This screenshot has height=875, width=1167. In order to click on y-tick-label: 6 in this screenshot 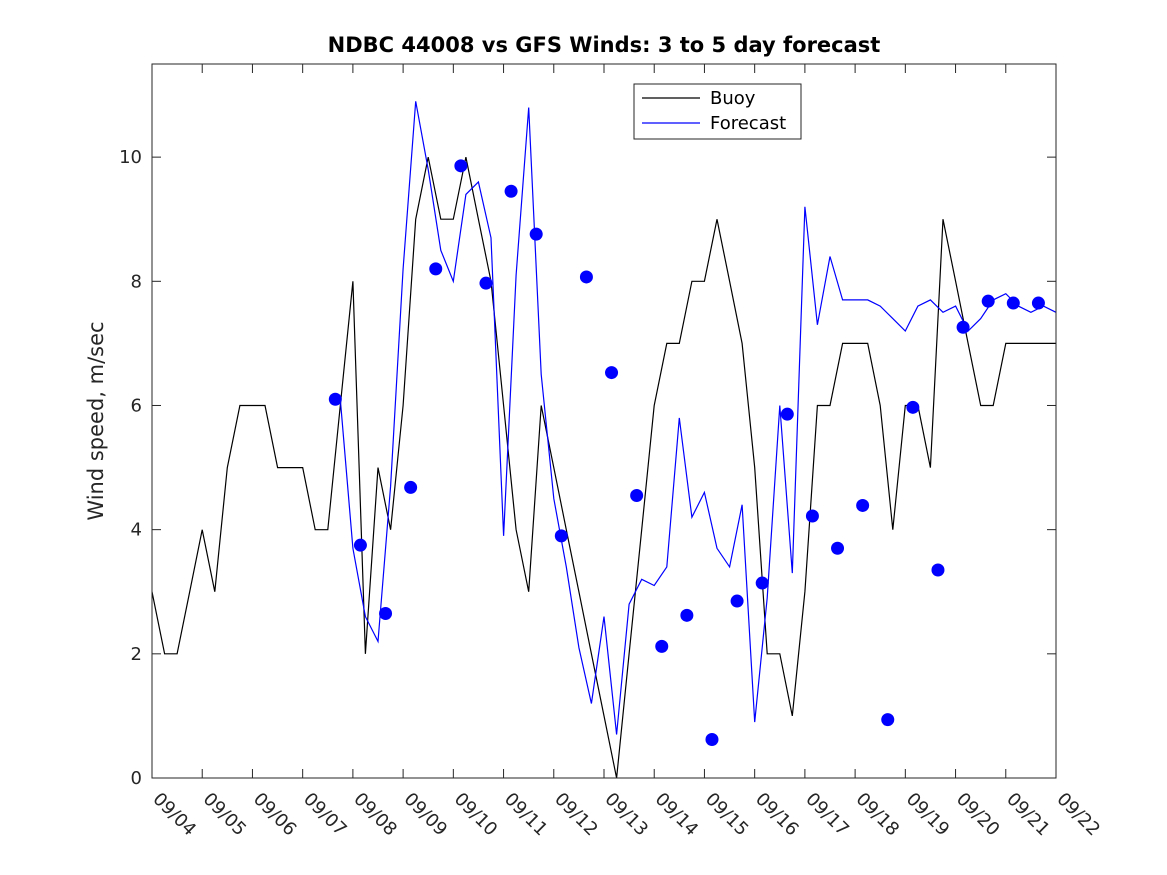, I will do `click(136, 405)`.